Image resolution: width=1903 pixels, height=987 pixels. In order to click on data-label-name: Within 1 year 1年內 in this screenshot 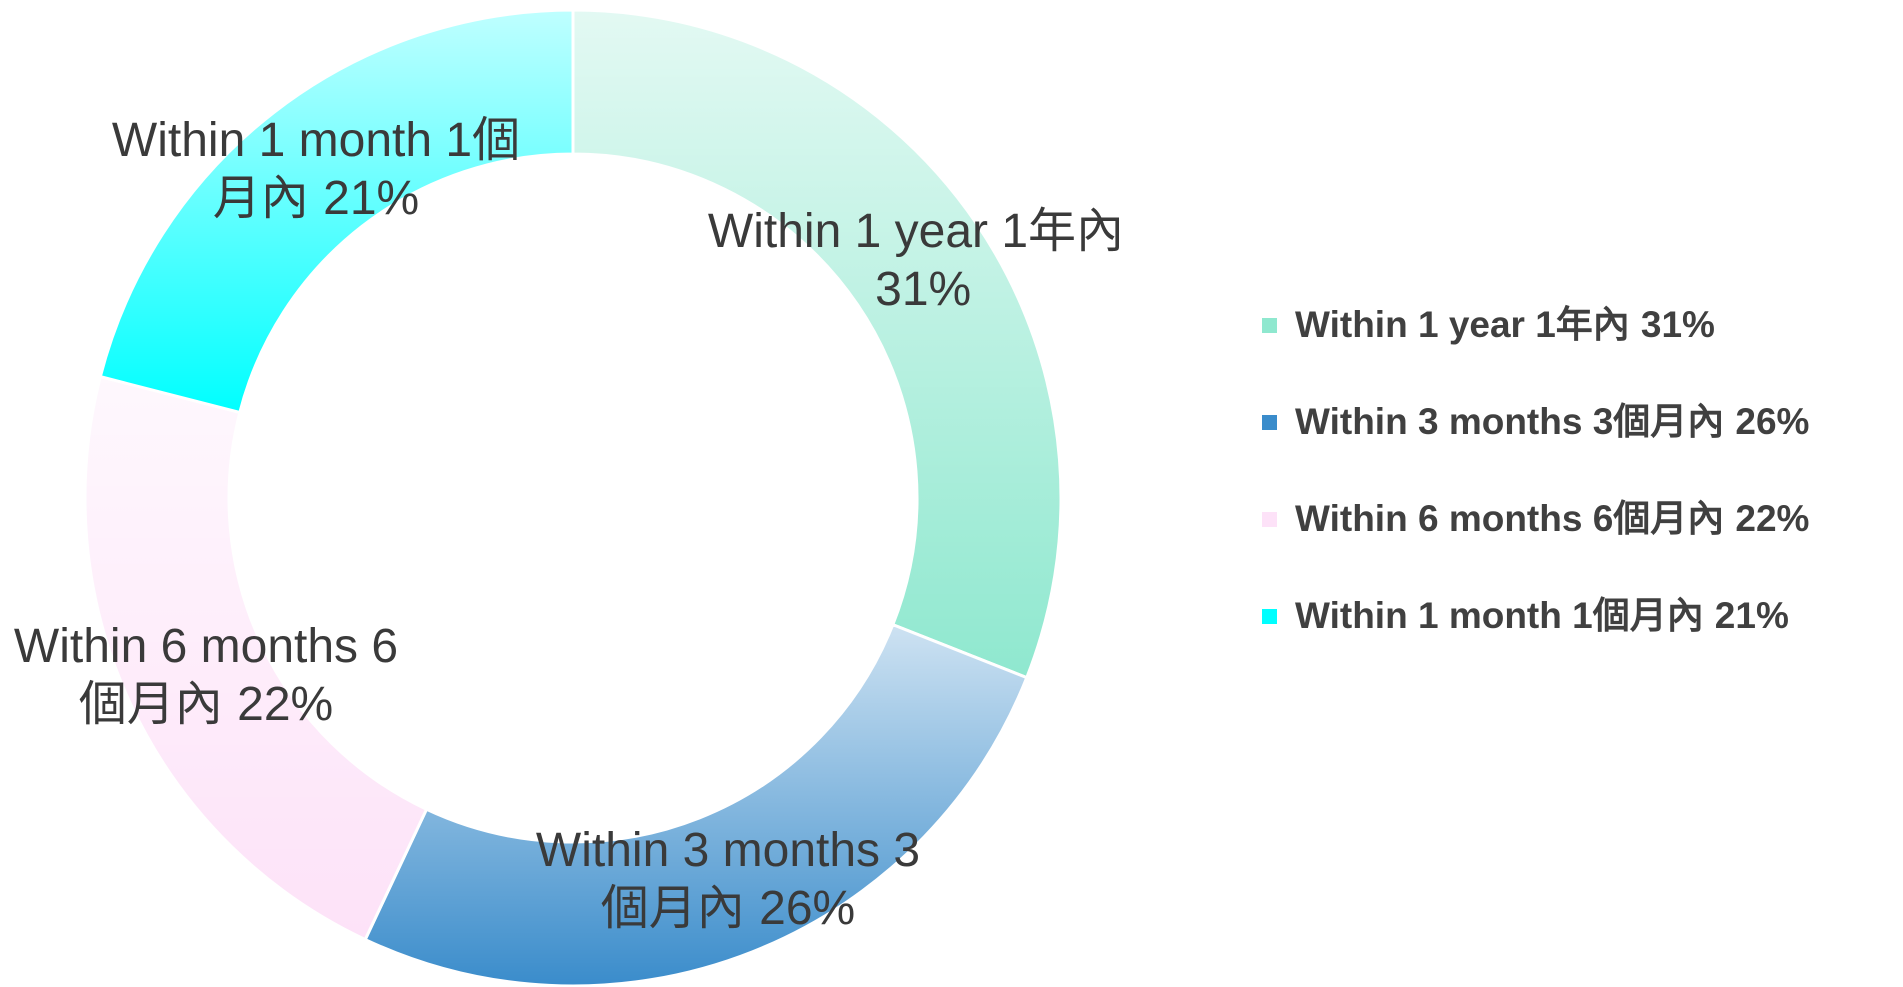, I will do `click(916, 231)`.